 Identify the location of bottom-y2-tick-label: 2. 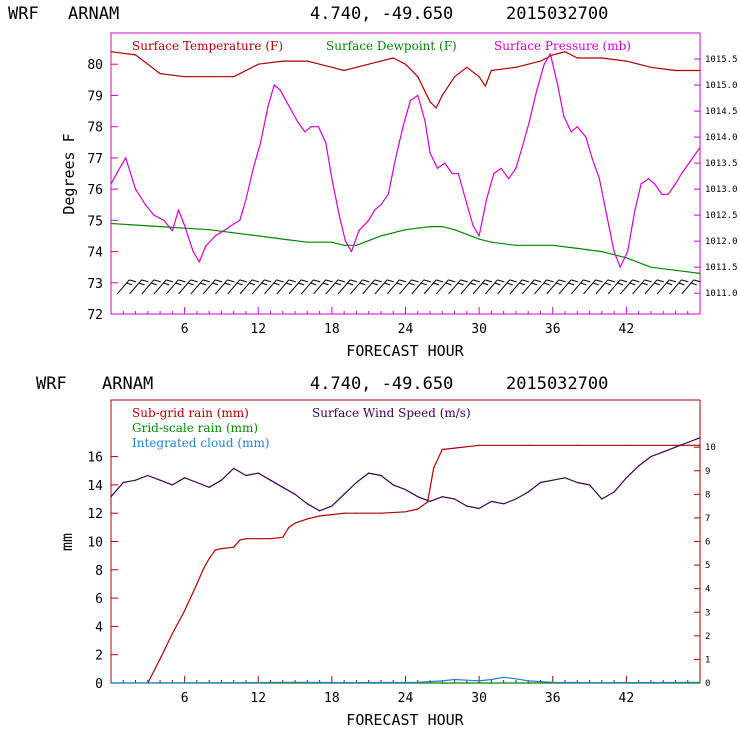
(707, 637).